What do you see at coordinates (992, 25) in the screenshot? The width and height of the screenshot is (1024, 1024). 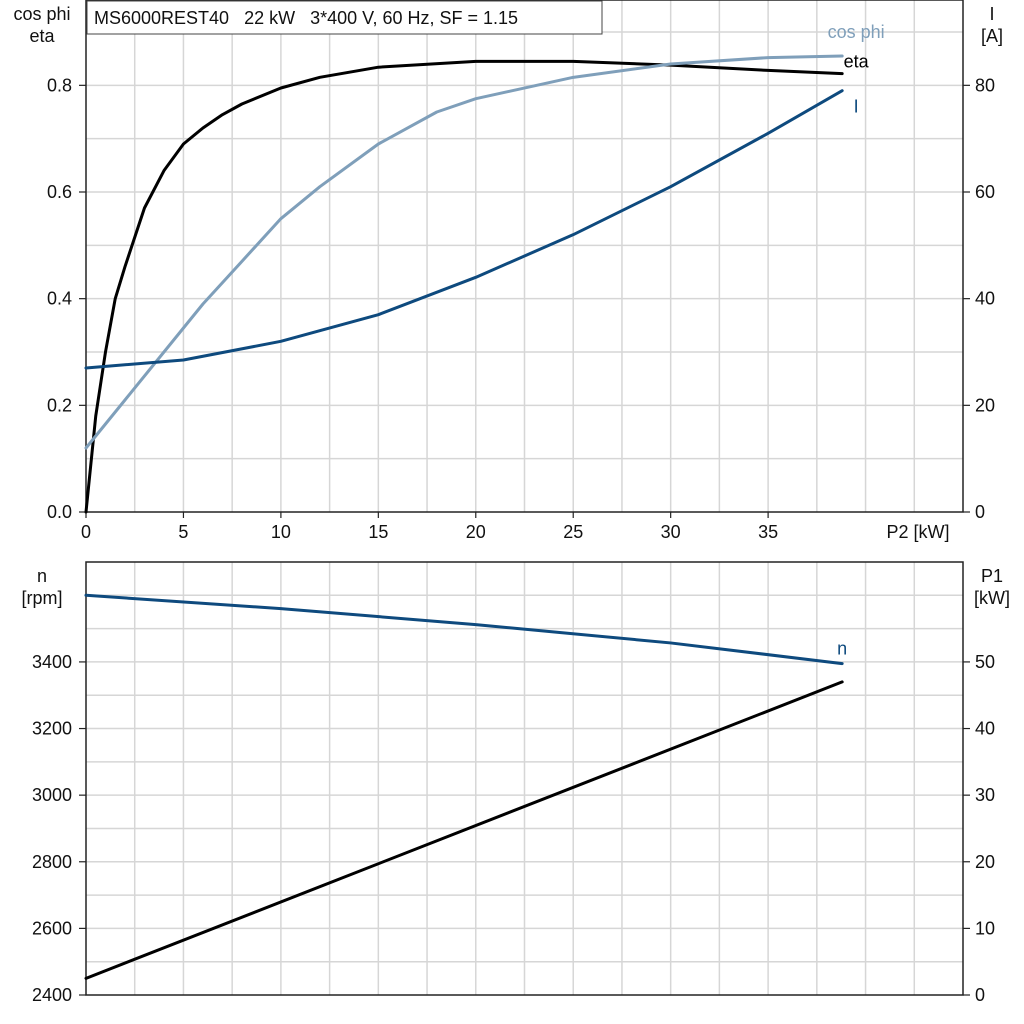 I see `right-axis-title: I [A]` at bounding box center [992, 25].